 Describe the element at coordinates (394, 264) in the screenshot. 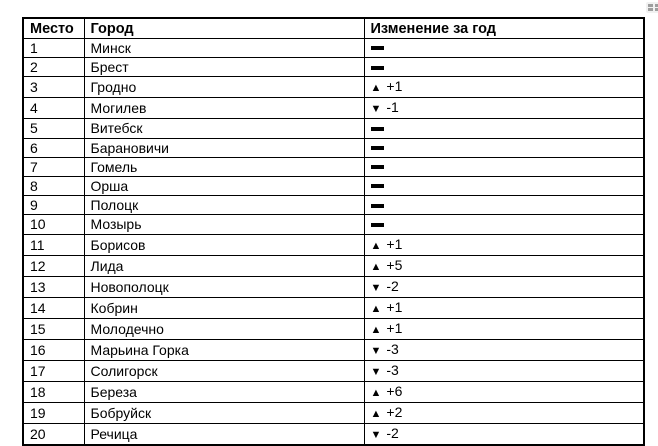

I see `change-value: +5` at that location.